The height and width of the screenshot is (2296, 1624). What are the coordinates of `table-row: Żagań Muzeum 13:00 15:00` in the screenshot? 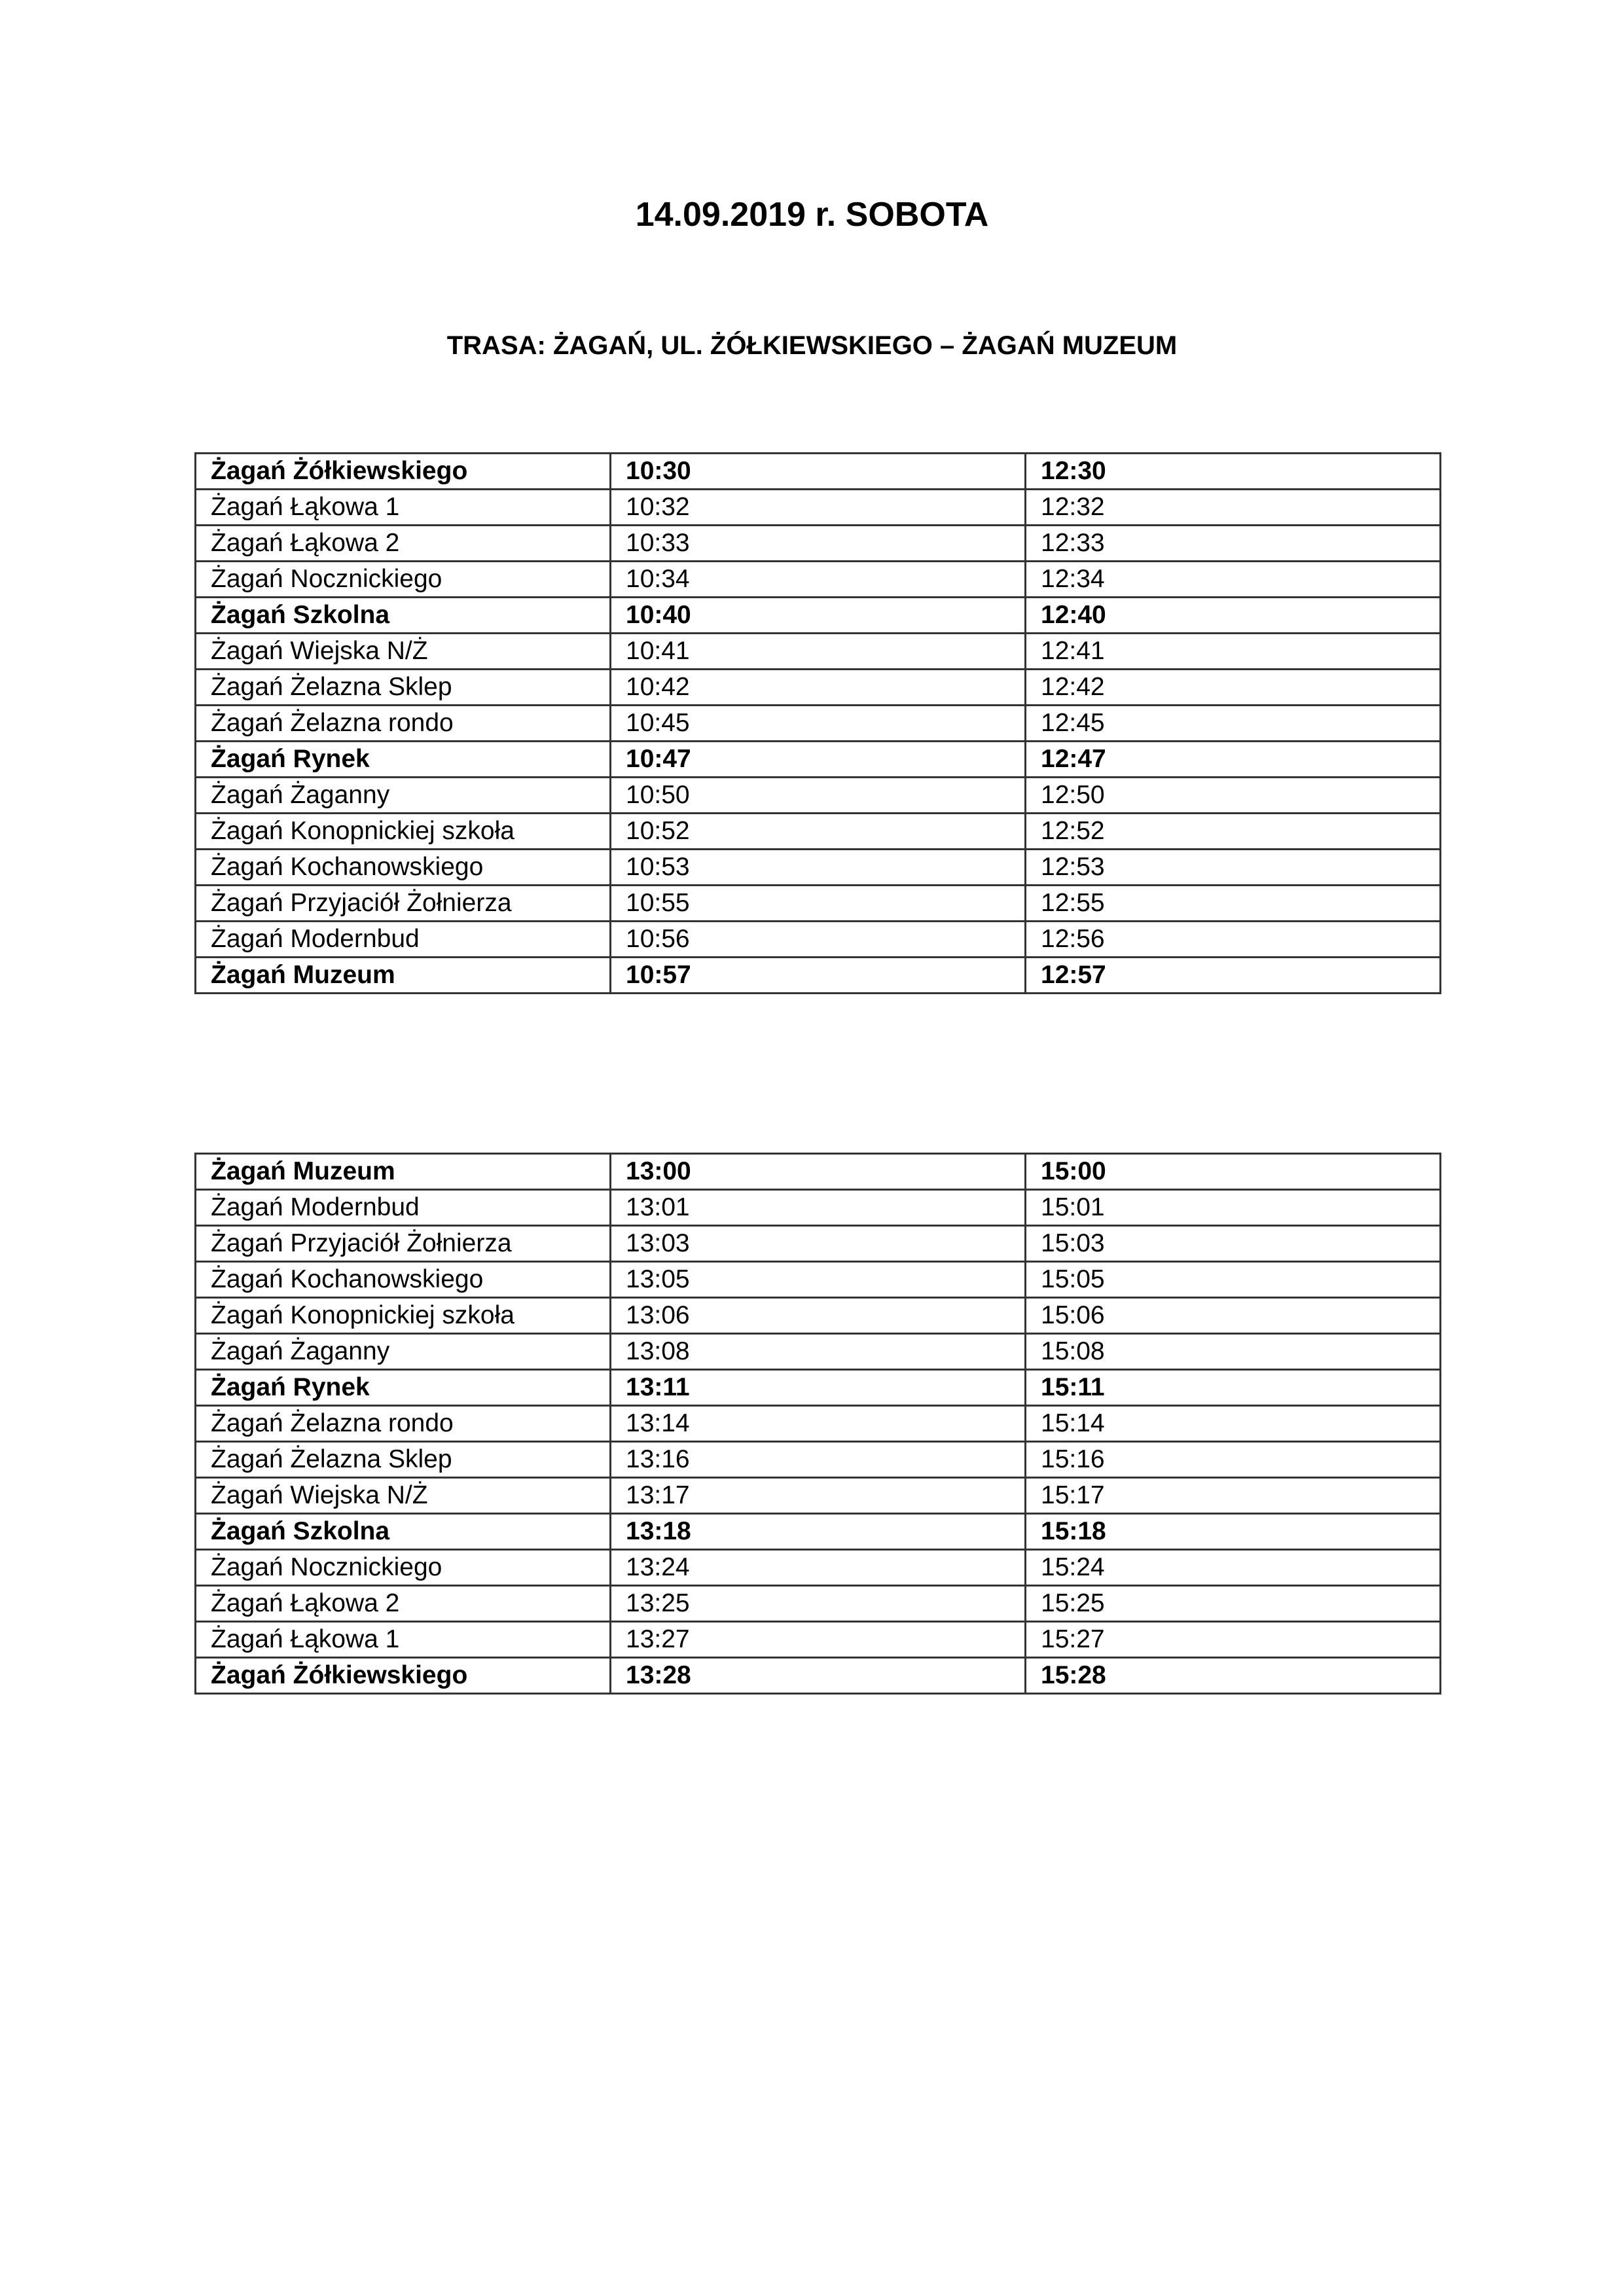 It's located at (817, 1172).